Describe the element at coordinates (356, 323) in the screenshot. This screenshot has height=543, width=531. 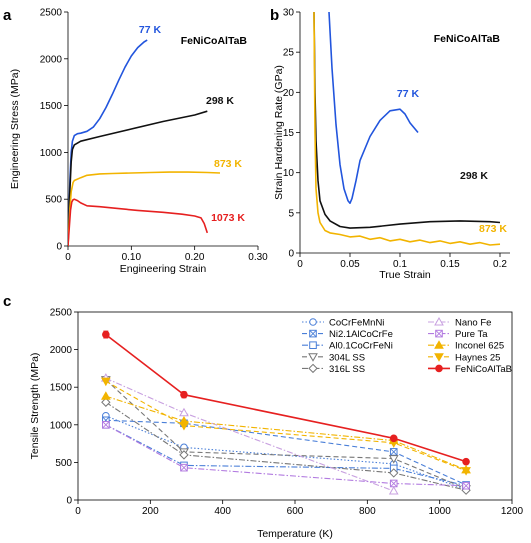
I see `legend-label: CoCrFeMnNi` at that location.